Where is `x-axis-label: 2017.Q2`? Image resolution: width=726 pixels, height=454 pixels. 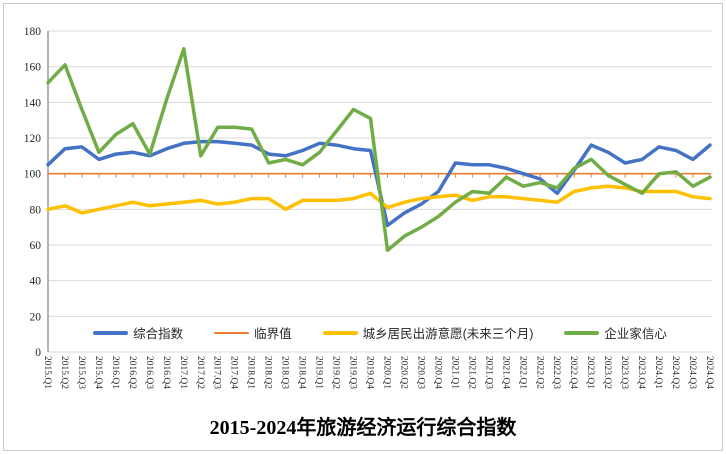
x-axis-label: 2017.Q2 is located at coordinates (200, 372).